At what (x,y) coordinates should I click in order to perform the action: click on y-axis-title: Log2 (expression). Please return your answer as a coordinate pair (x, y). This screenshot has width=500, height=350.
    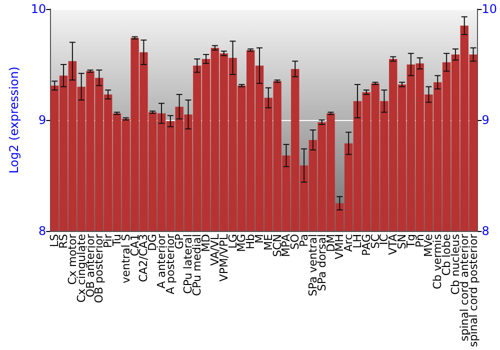
    Looking at the image, I should click on (14, 120).